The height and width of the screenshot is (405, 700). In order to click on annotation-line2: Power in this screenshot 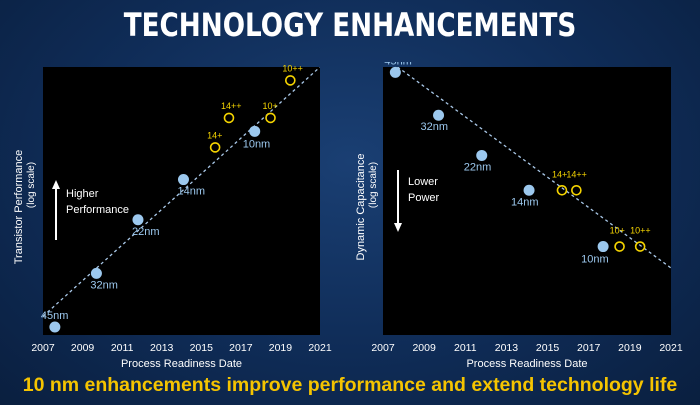, I will do `click(424, 198)`.